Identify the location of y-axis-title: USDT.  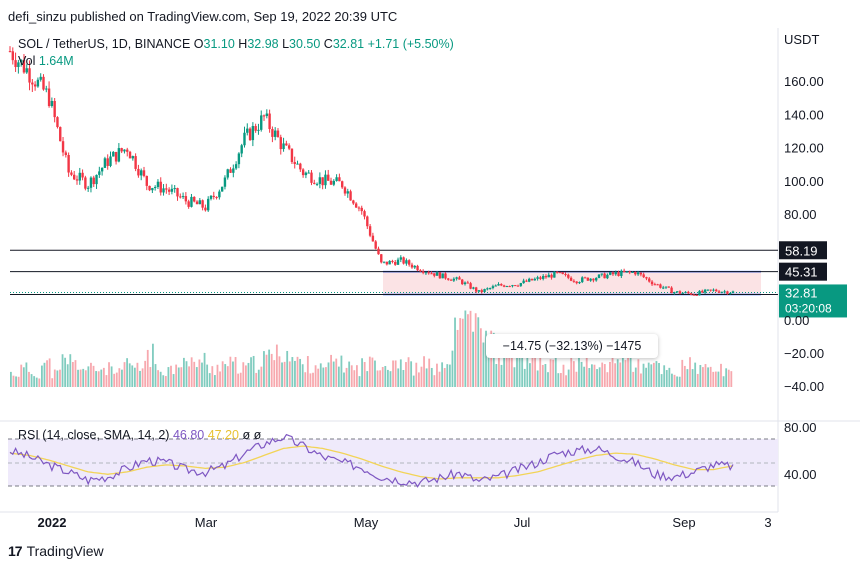
(801, 39).